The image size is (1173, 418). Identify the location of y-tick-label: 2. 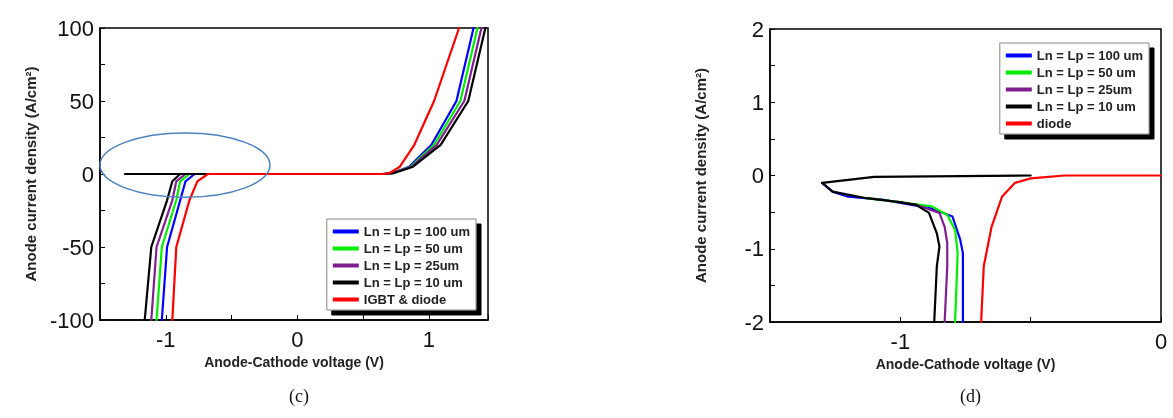
(757, 29).